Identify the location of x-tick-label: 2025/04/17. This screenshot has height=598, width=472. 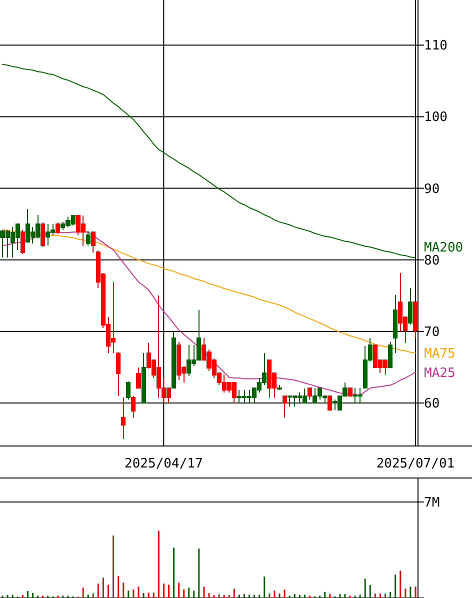
(163, 464).